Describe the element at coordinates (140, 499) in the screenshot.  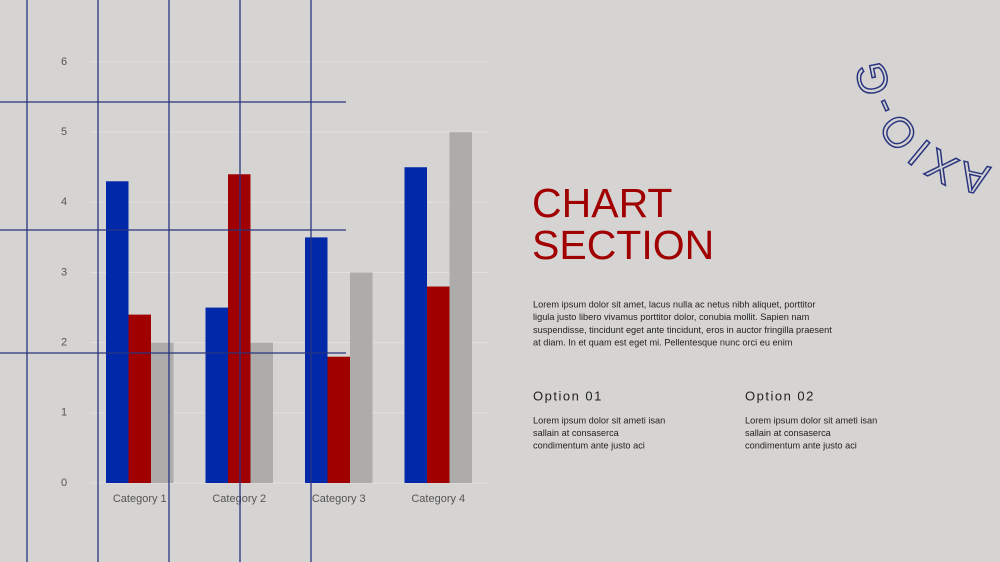
I see `x-tick-label: Category 1` at that location.